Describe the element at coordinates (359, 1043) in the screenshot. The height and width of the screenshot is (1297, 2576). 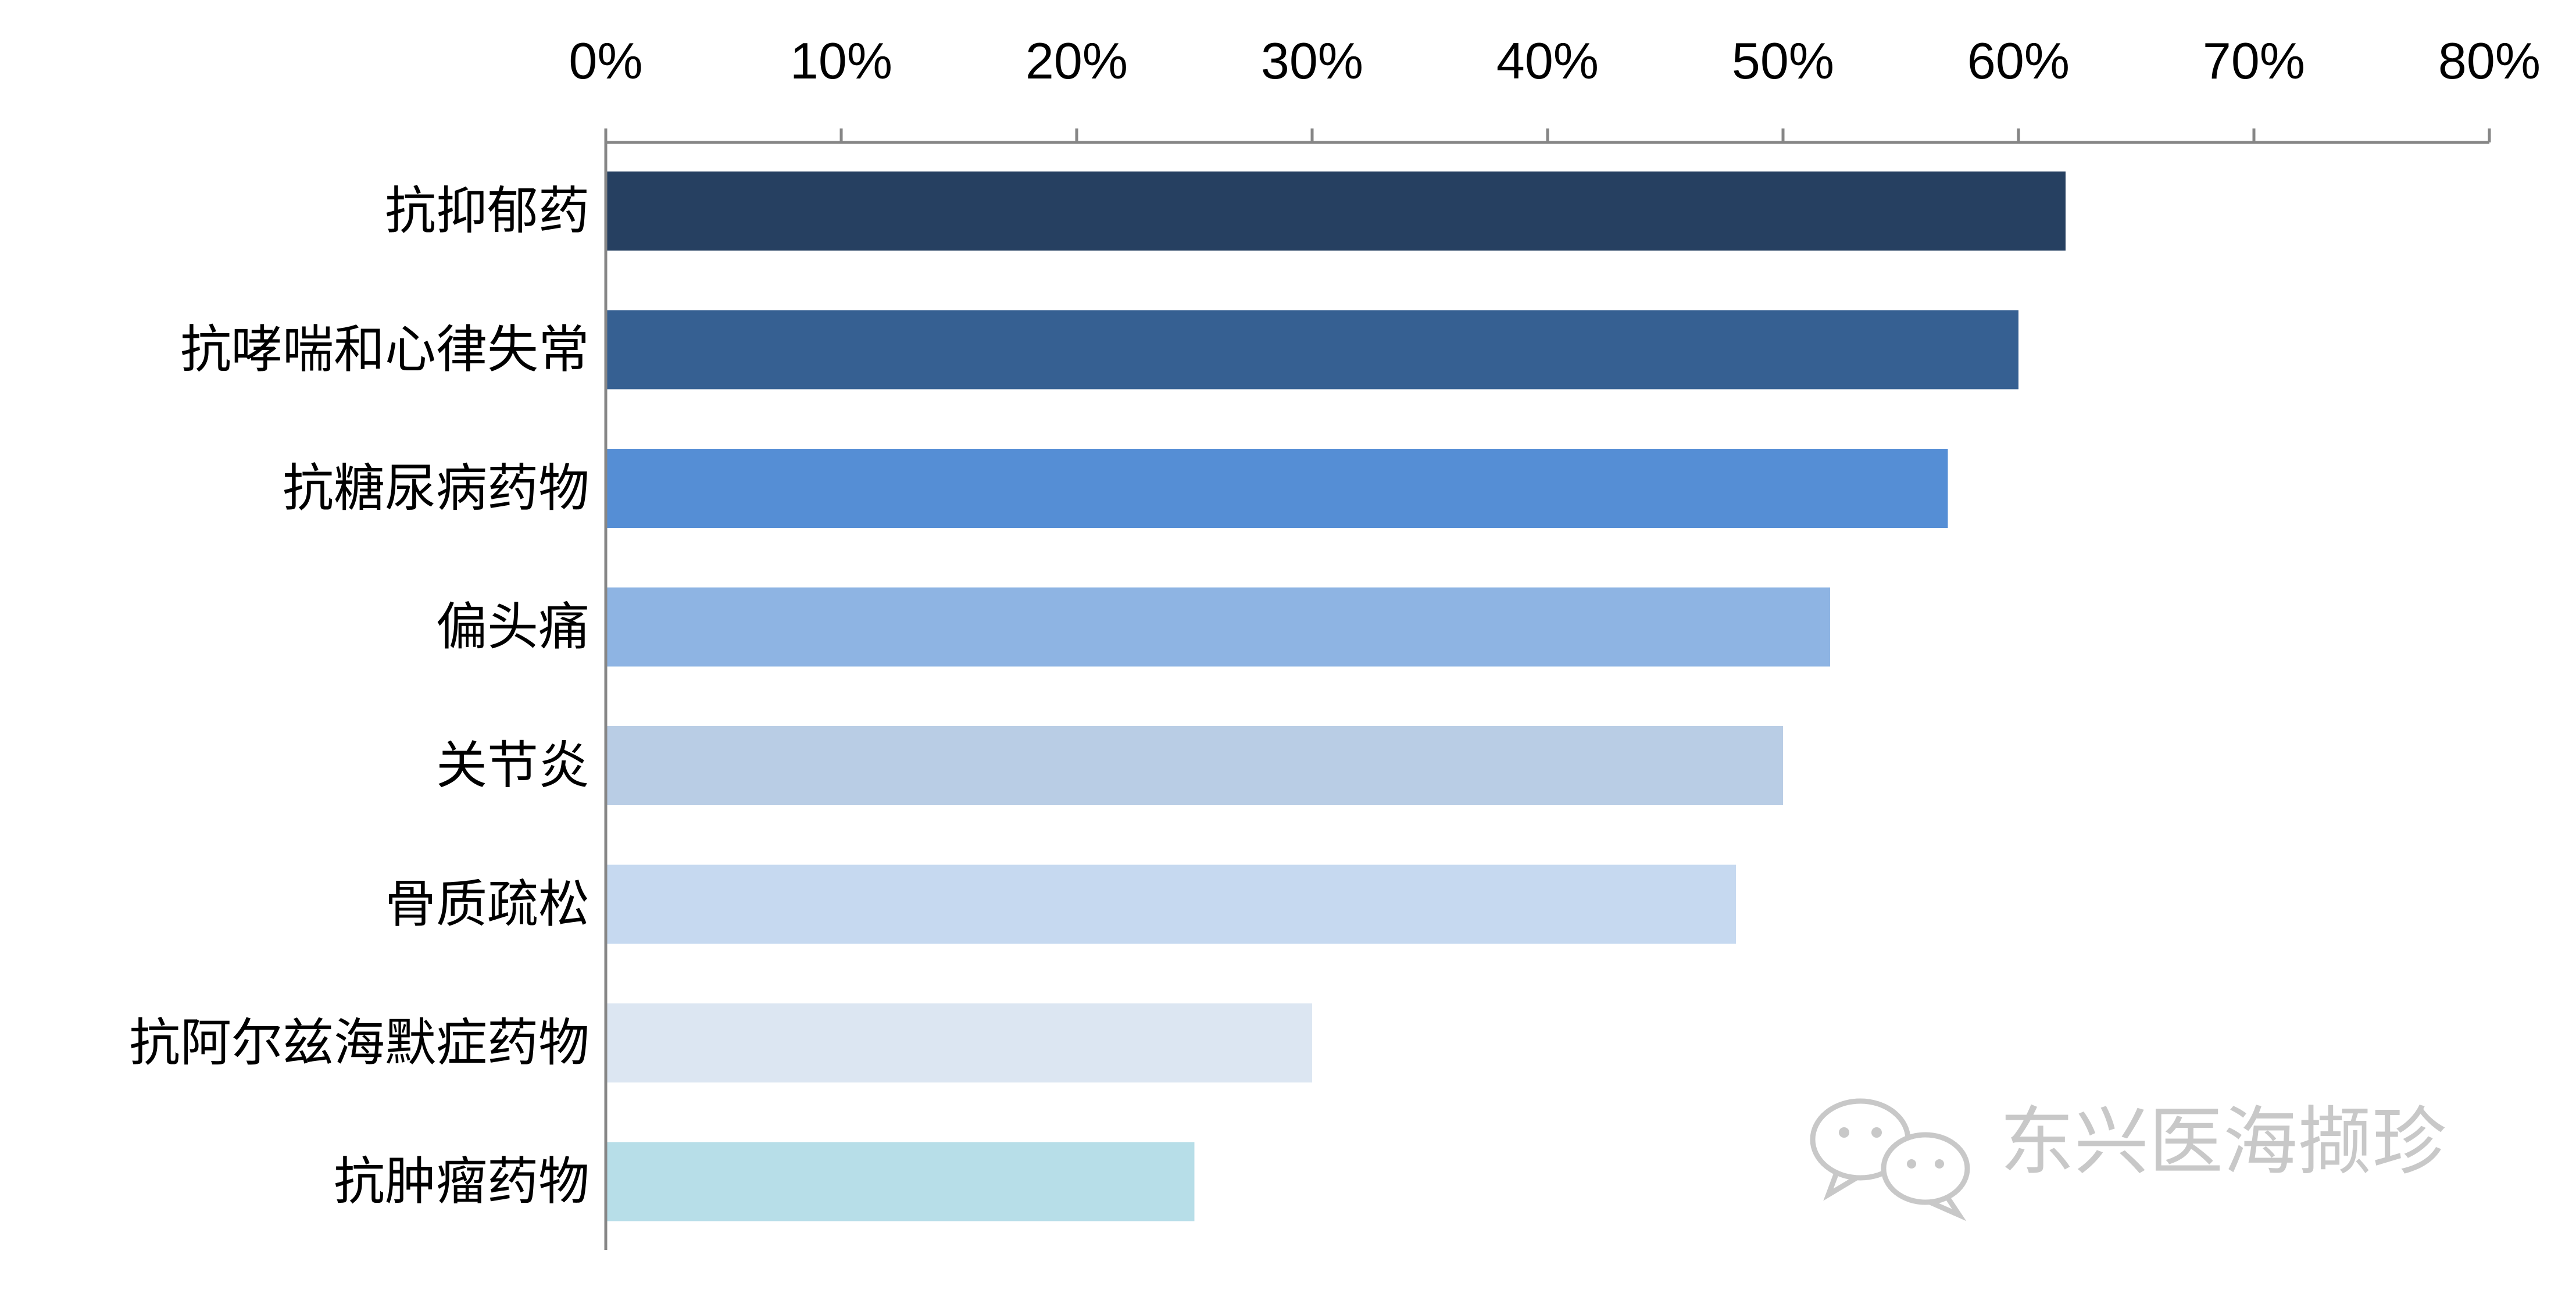
I see `category-label-6: 抗阿尔兹海默症药物` at that location.